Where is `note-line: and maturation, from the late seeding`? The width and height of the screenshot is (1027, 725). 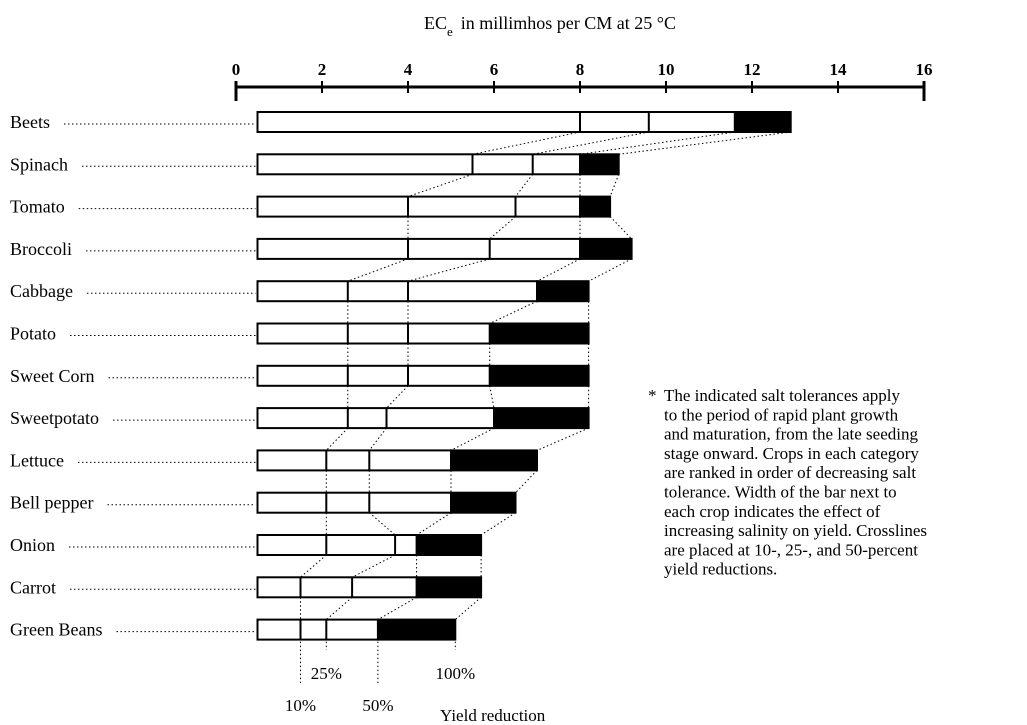
note-line: and maturation, from the late seeding is located at coordinates (791, 434).